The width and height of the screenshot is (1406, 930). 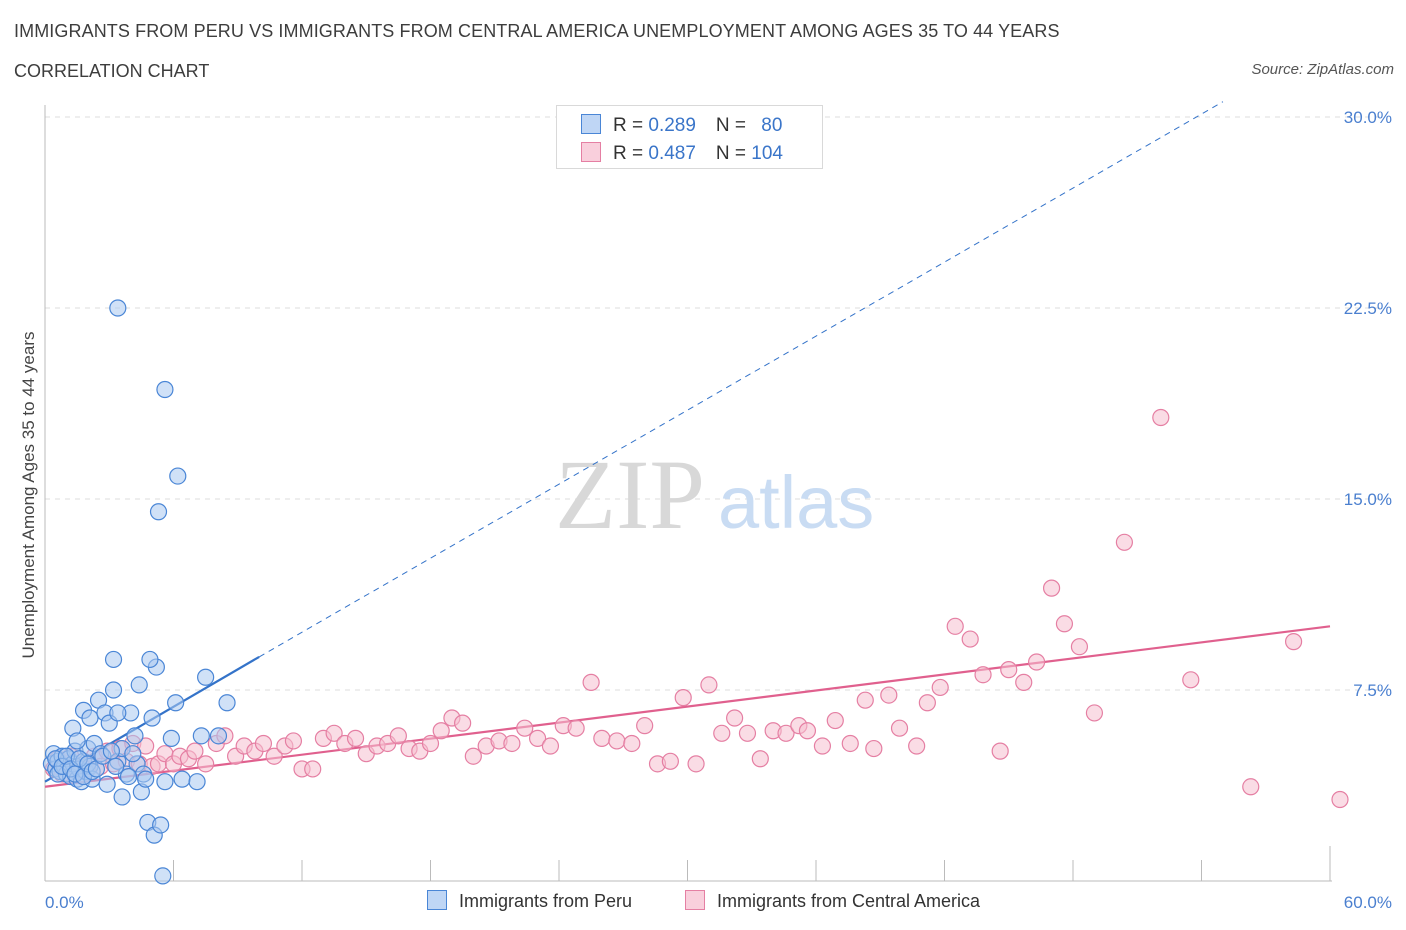 I want to click on peru-legend-label: Immigrants from Peru, so click(x=546, y=901).